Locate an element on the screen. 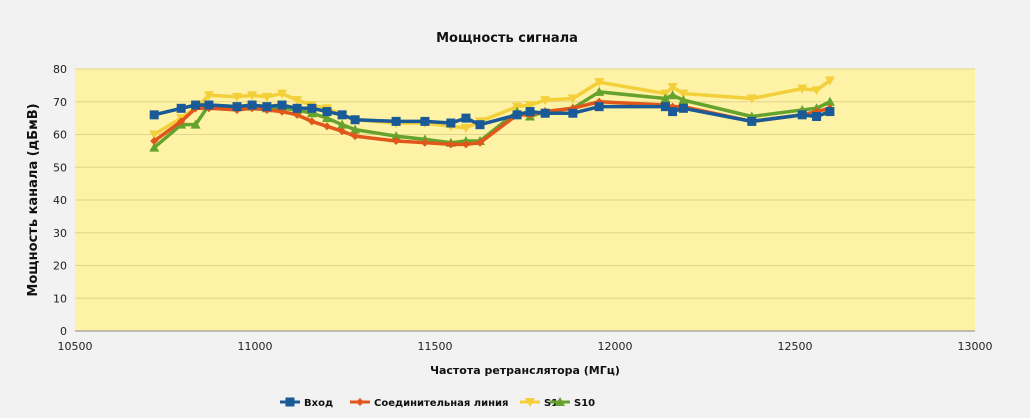  legend-item: S10 is located at coordinates (572, 403).